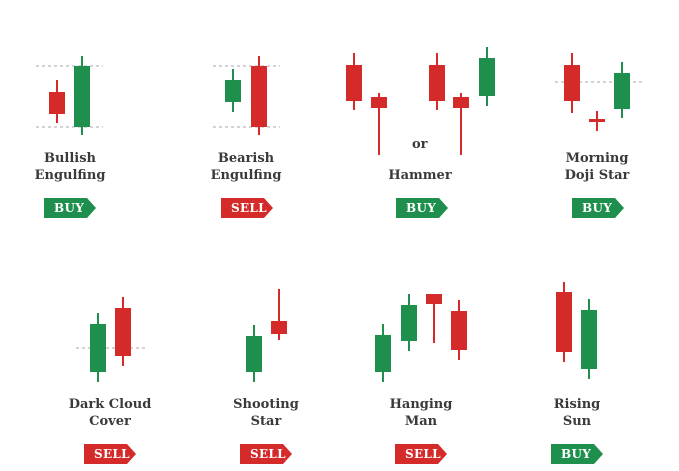  What do you see at coordinates (70, 158) in the screenshot?
I see `pattern-name-line1: Bullish` at bounding box center [70, 158].